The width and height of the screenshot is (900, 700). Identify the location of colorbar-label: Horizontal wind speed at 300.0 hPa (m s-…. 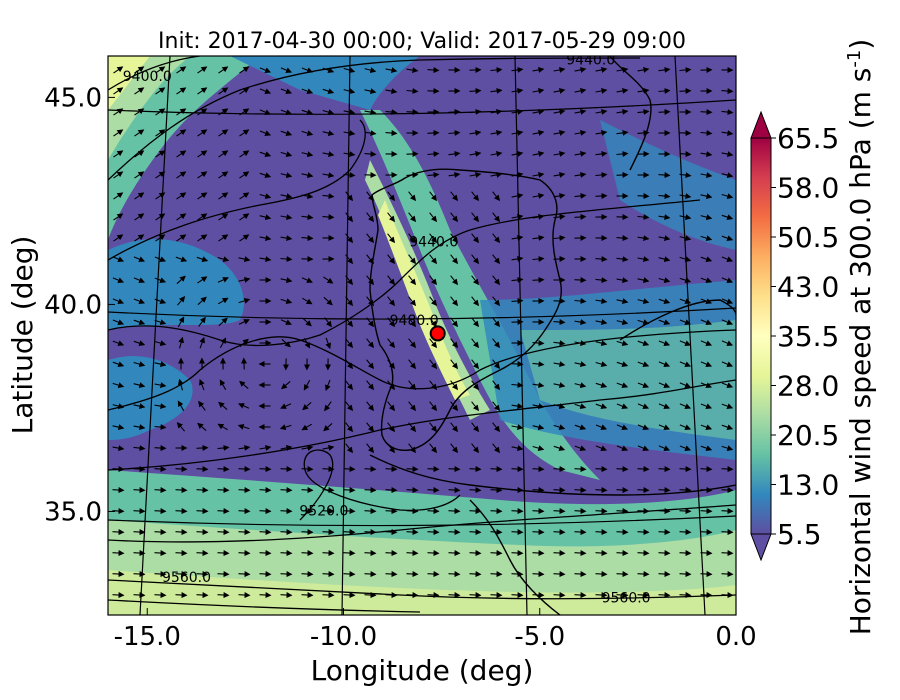
(861, 337).